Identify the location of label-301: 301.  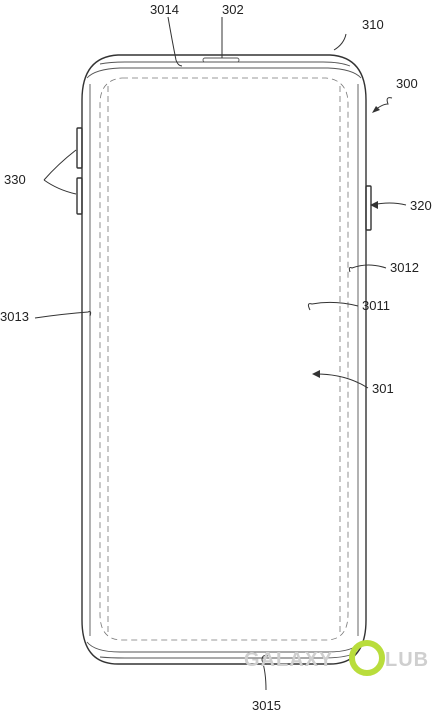
(383, 388).